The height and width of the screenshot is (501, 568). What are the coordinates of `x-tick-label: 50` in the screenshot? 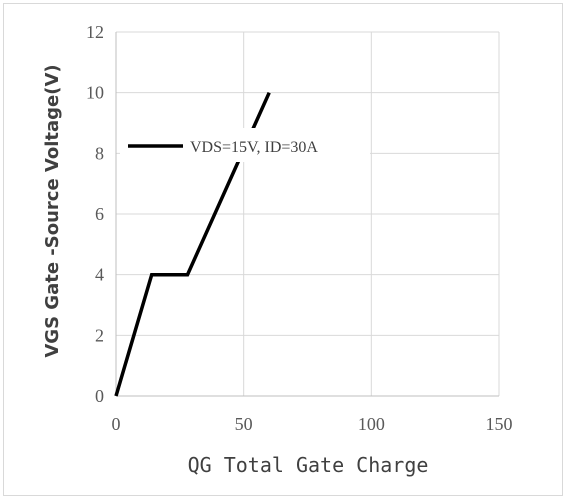 It's located at (244, 424).